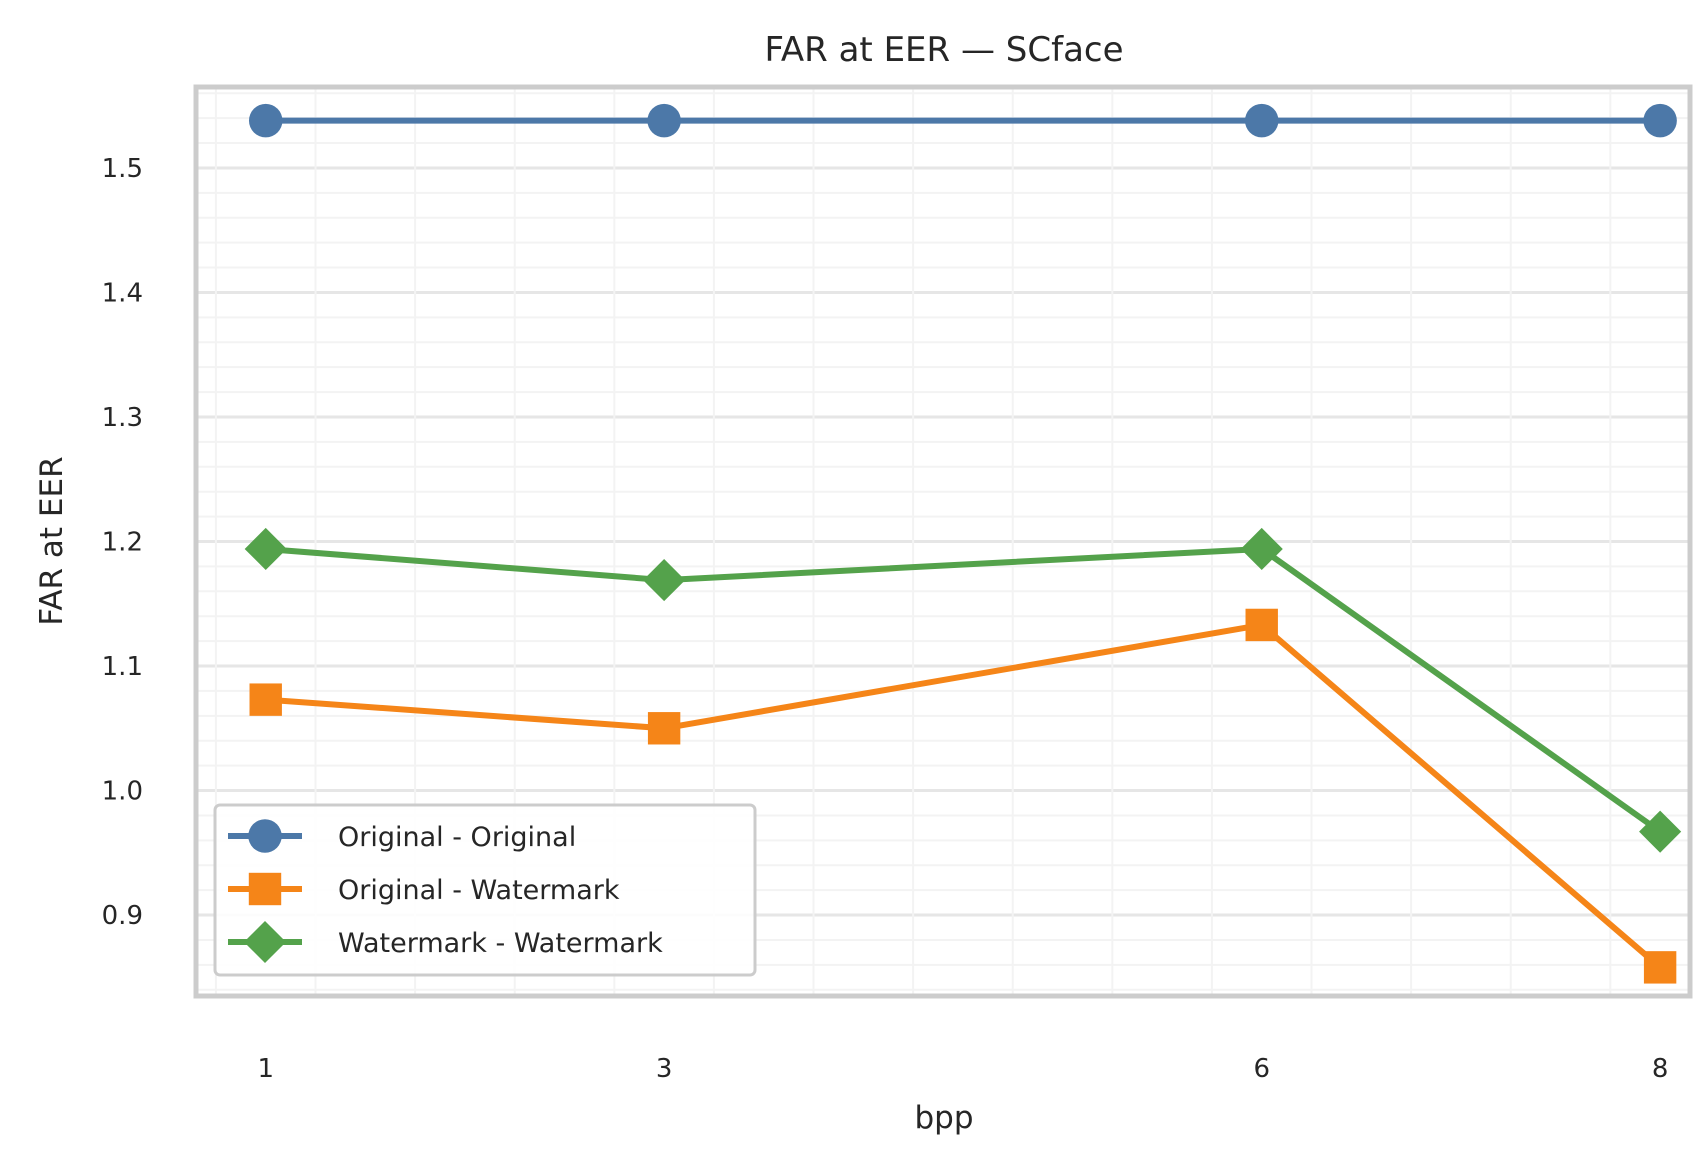 Image resolution: width=1699 pixels, height=1152 pixels. I want to click on y-tick-label: 1.4, so click(122, 293).